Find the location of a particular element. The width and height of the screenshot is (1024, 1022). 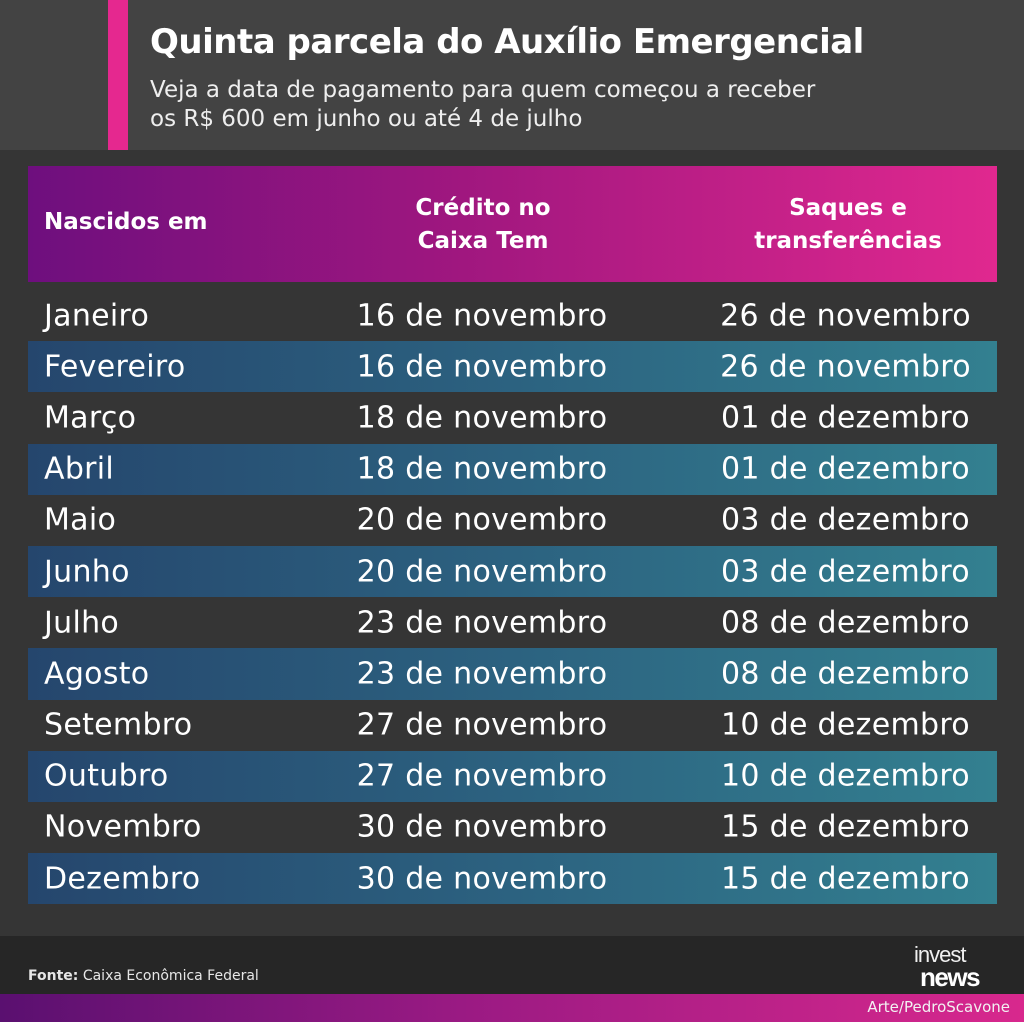

cell-month: Julho is located at coordinates (82, 623).